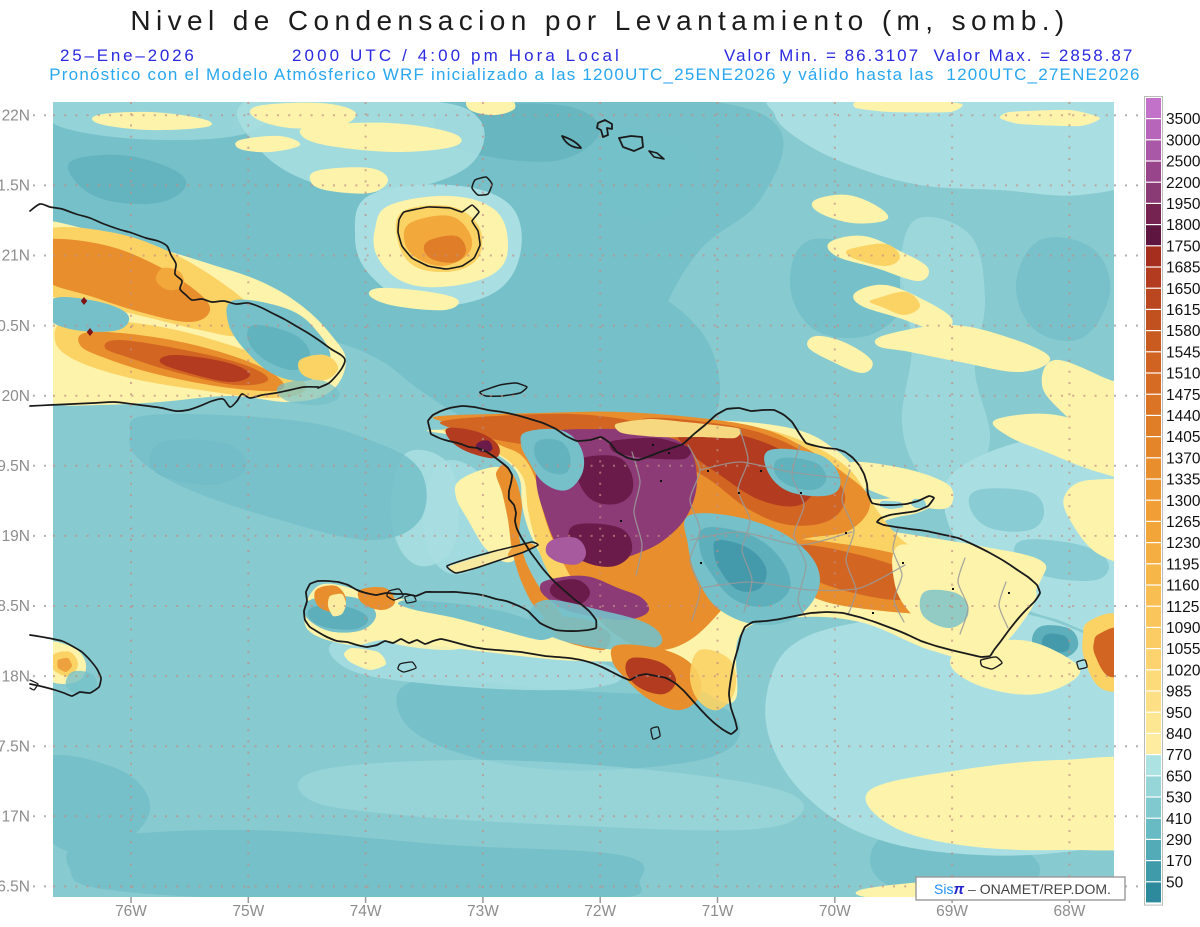 The width and height of the screenshot is (1200, 927). What do you see at coordinates (1179, 755) in the screenshot?
I see `svg-text: 770` at bounding box center [1179, 755].